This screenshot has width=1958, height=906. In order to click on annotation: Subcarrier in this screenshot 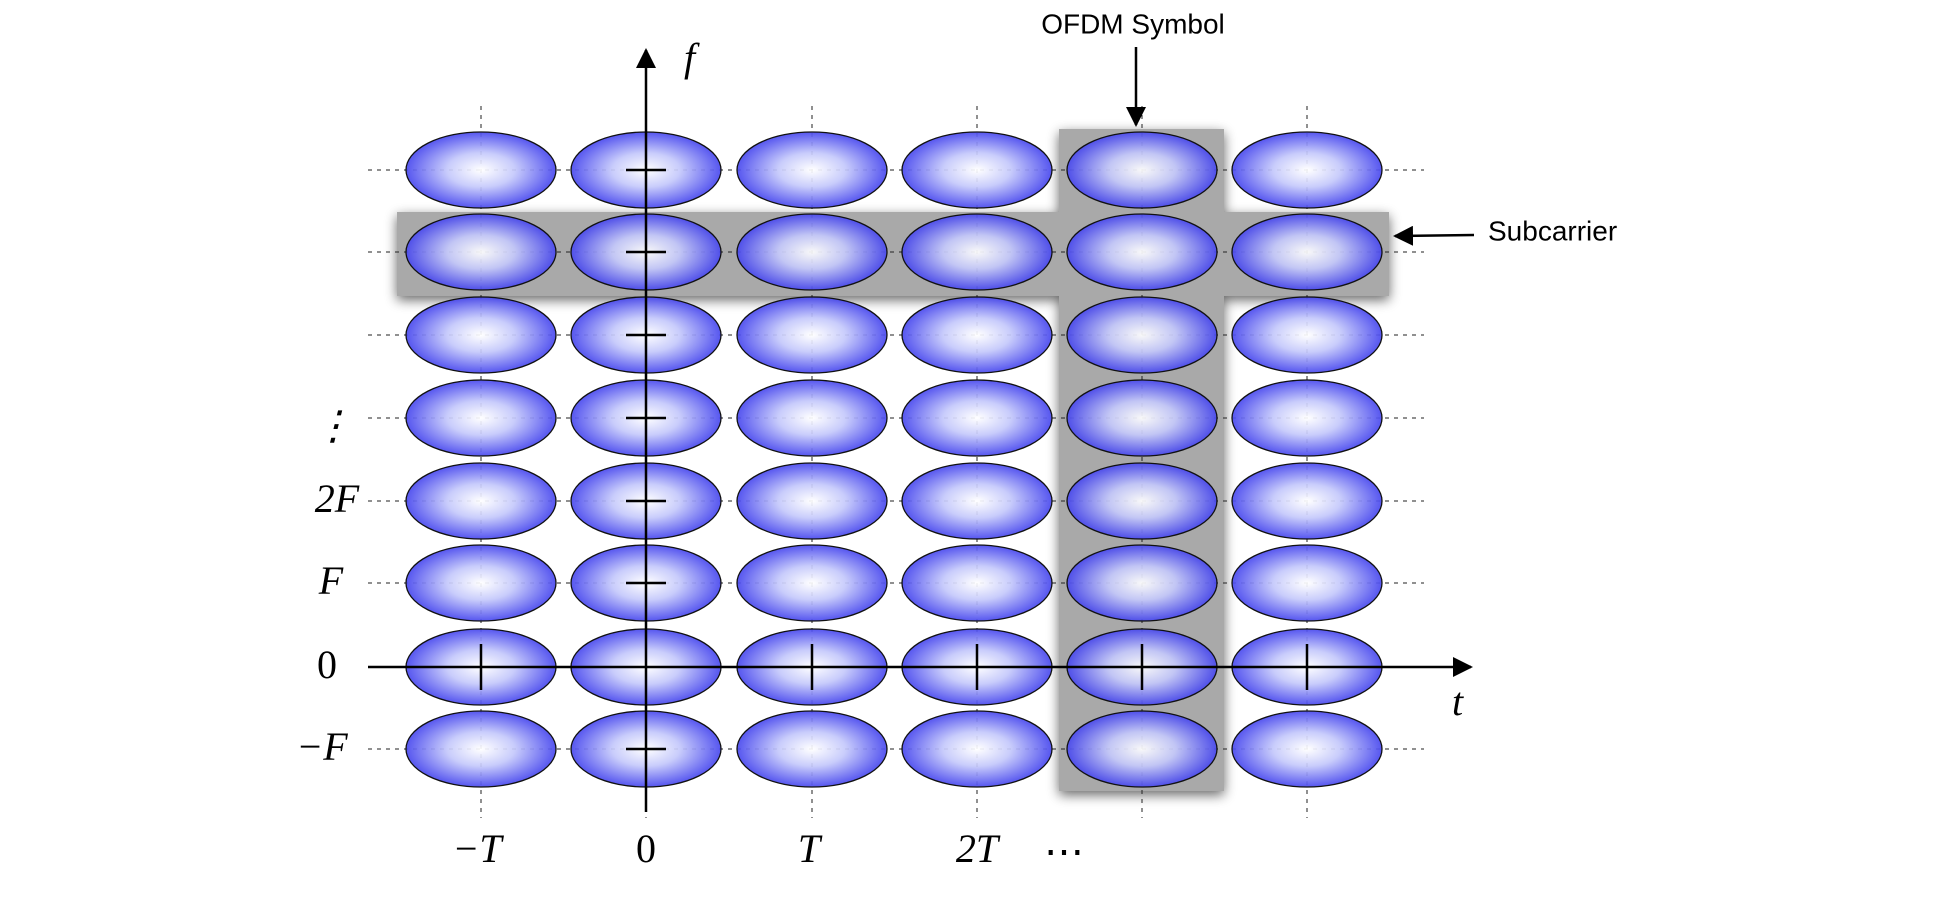, I will do `click(1552, 230)`.